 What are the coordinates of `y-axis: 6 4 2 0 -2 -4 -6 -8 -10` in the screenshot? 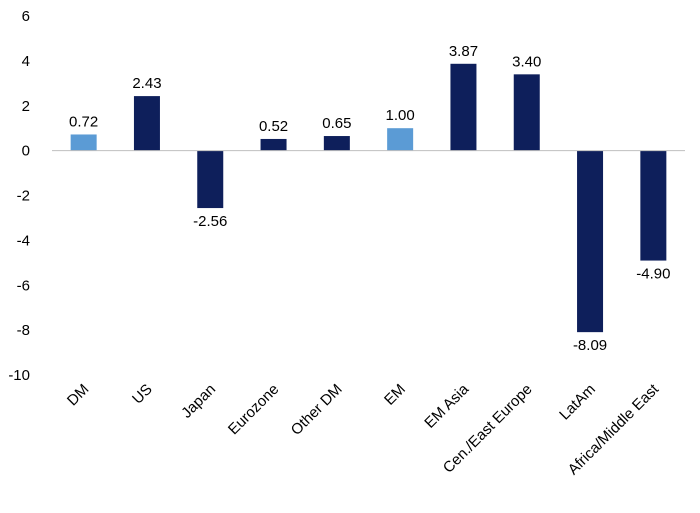 It's located at (19, 196).